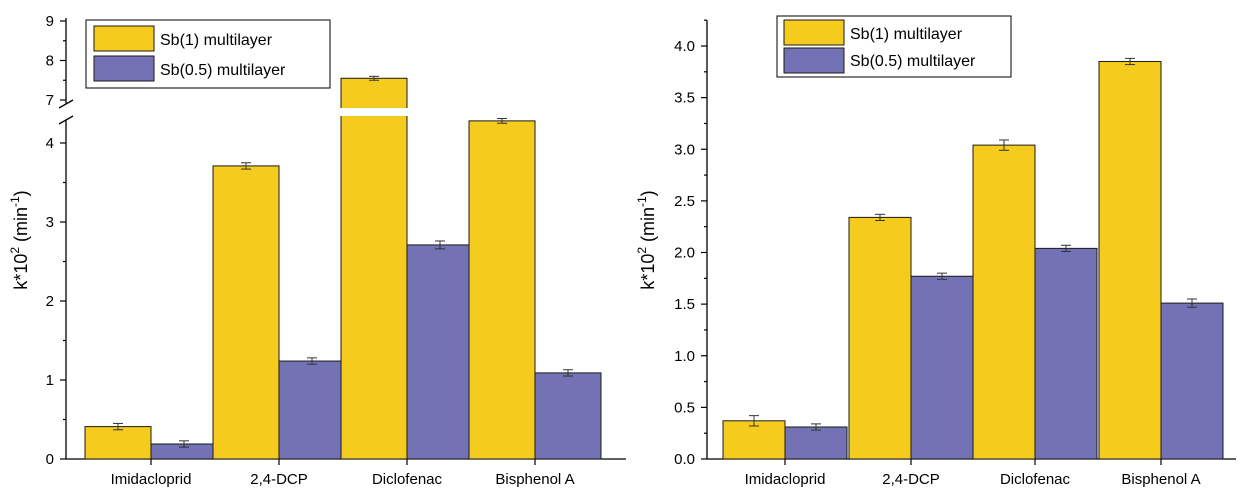 Image resolution: width=1244 pixels, height=492 pixels. What do you see at coordinates (66, 120) in the screenshot?
I see `y-axis-break-mark-bottom` at bounding box center [66, 120].